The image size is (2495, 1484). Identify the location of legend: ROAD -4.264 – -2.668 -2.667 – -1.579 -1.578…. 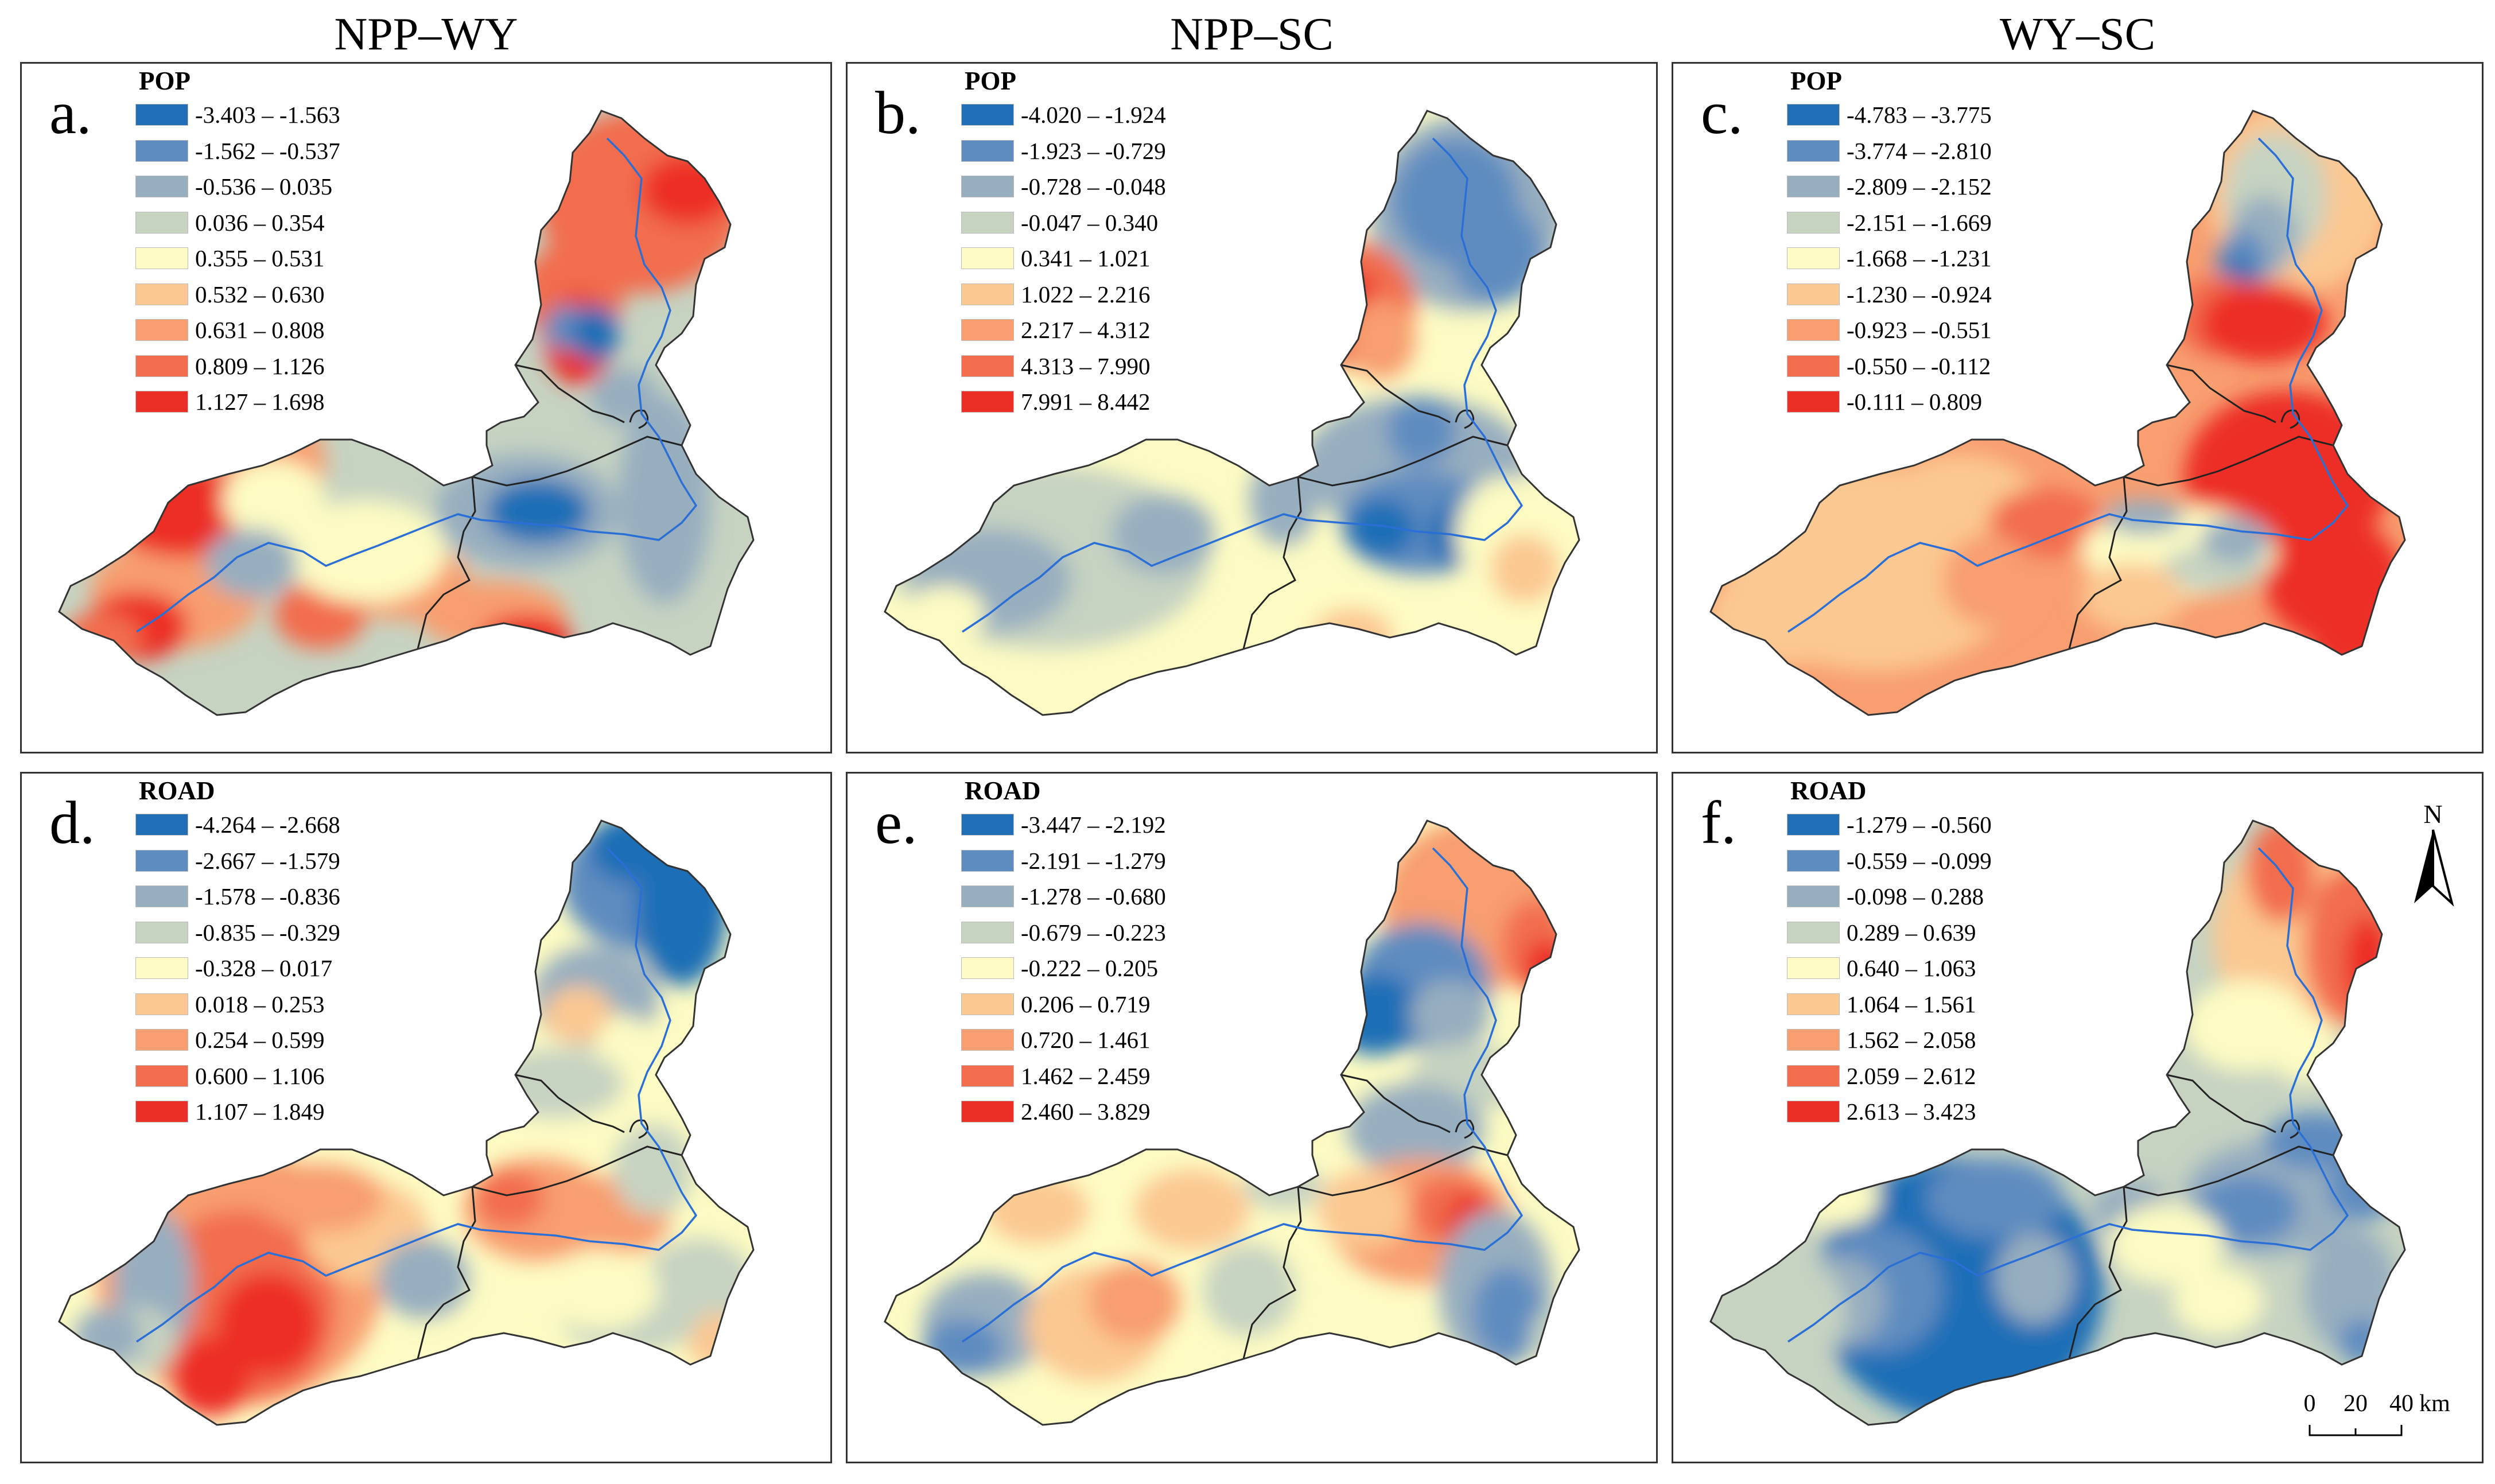
(237, 952).